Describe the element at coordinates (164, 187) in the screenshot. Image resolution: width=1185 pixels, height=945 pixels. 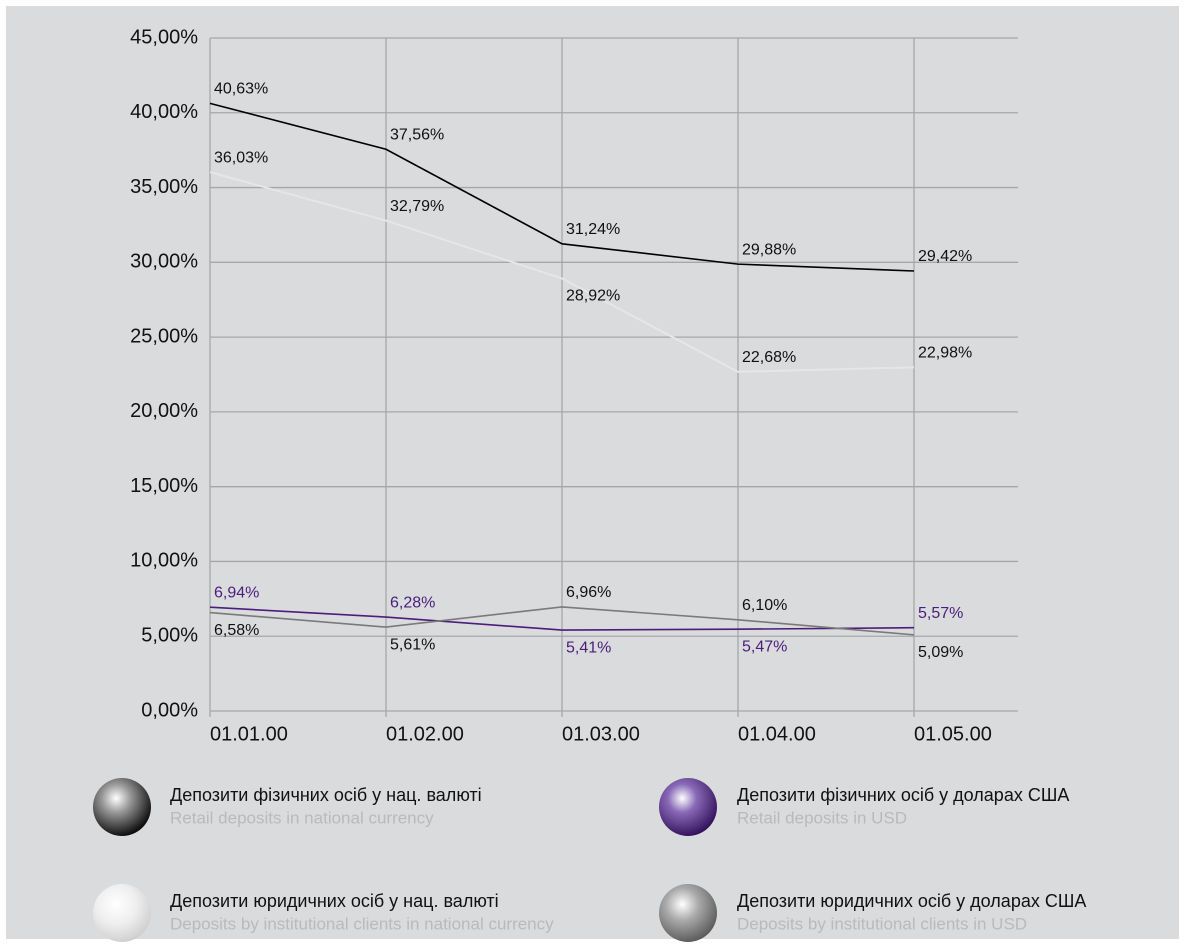
I see `y-tick-label: 35,00%` at that location.